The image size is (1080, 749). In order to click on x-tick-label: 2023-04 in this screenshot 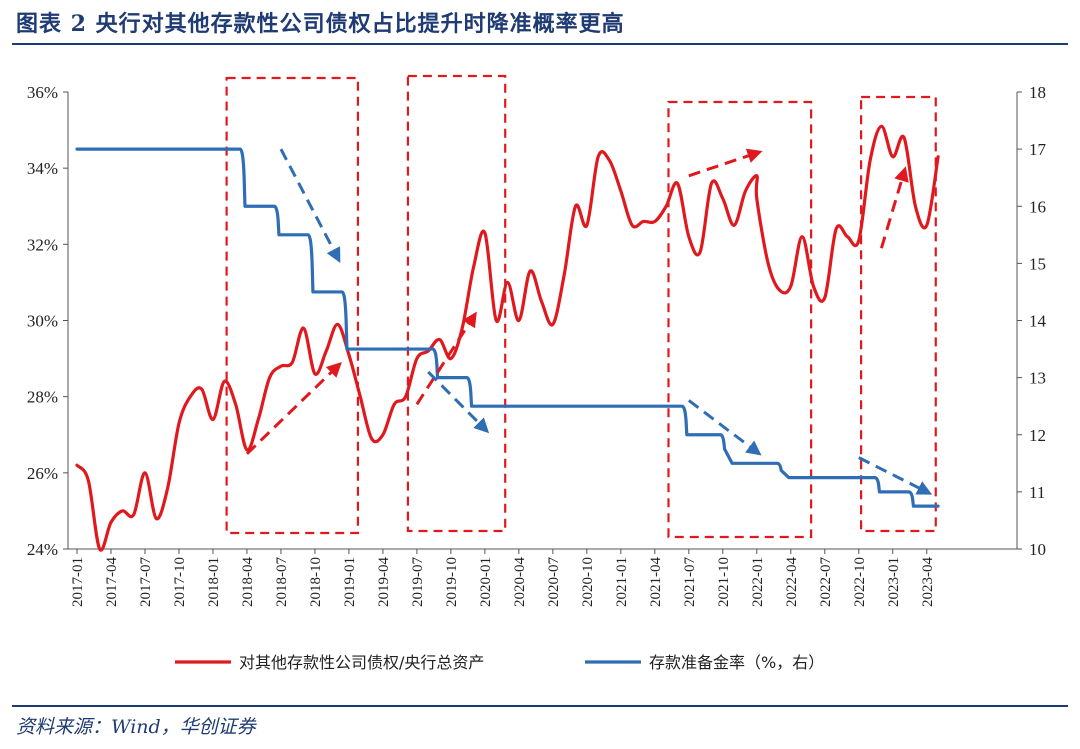, I will do `click(928, 582)`.